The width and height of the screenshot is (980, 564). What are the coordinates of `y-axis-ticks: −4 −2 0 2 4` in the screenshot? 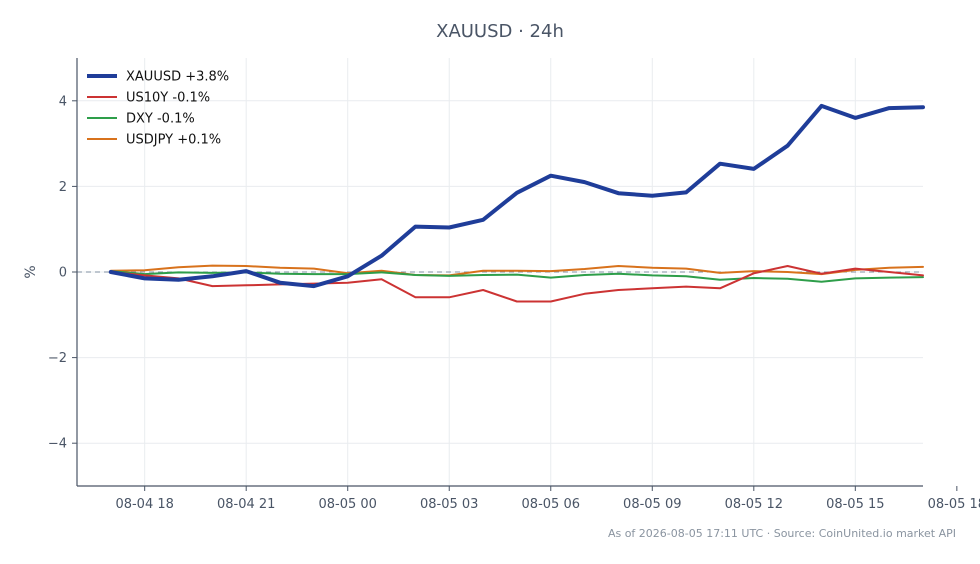 It's located at (62, 273).